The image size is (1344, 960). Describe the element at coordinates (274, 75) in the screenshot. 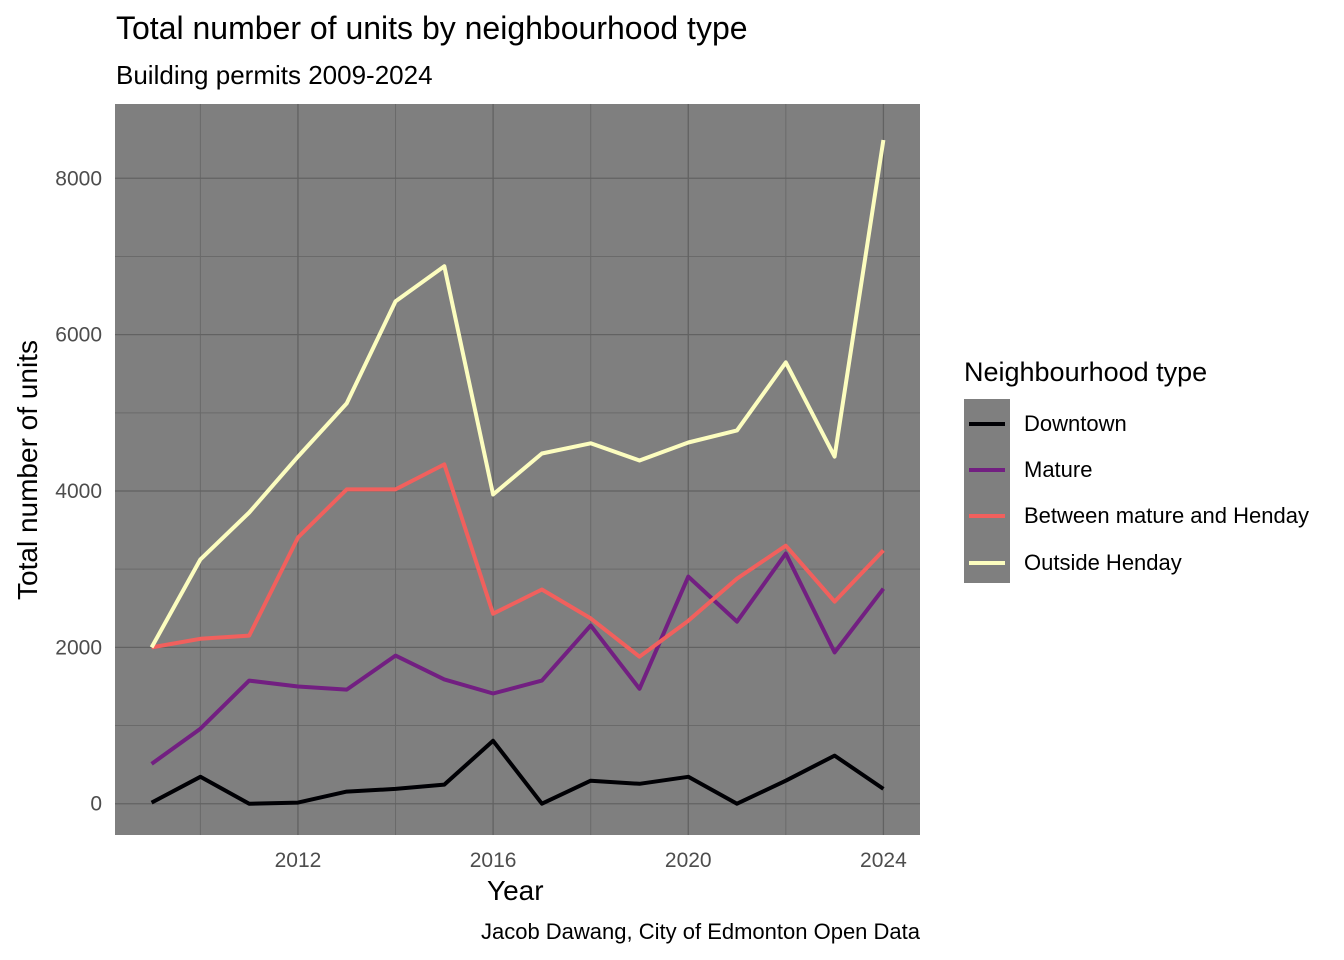

I see `chart-subtitle: Building permits 2009-2024` at that location.